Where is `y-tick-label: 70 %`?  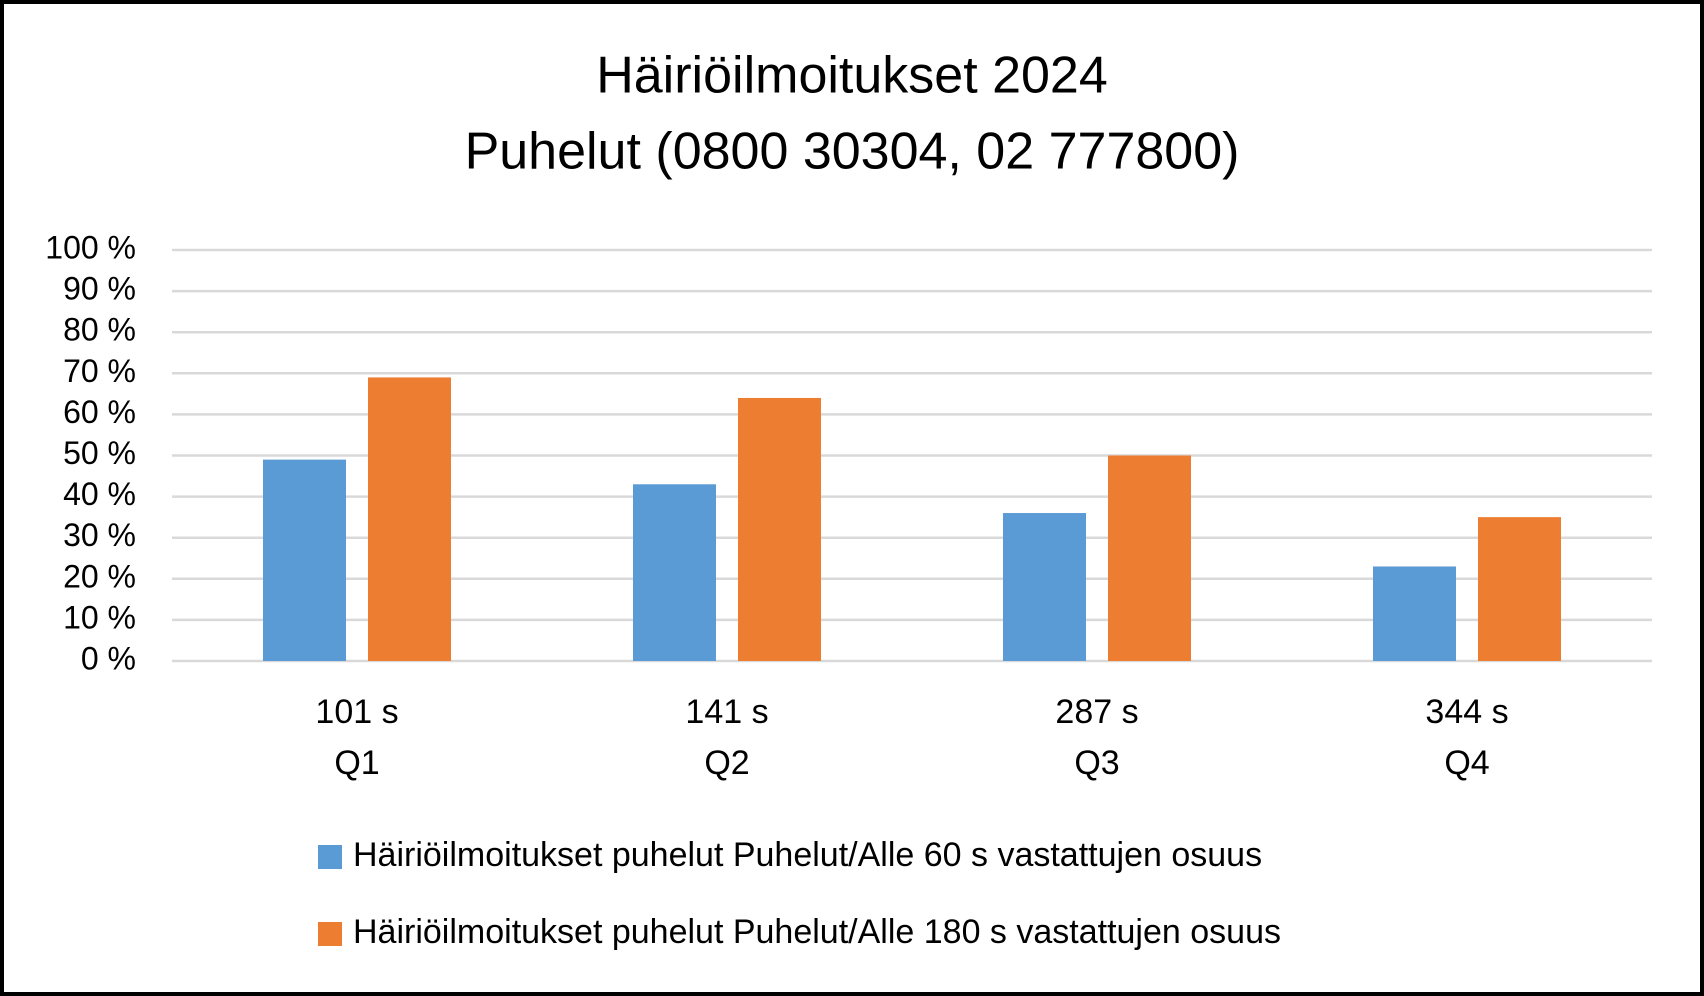 y-tick-label: 70 % is located at coordinates (99, 371).